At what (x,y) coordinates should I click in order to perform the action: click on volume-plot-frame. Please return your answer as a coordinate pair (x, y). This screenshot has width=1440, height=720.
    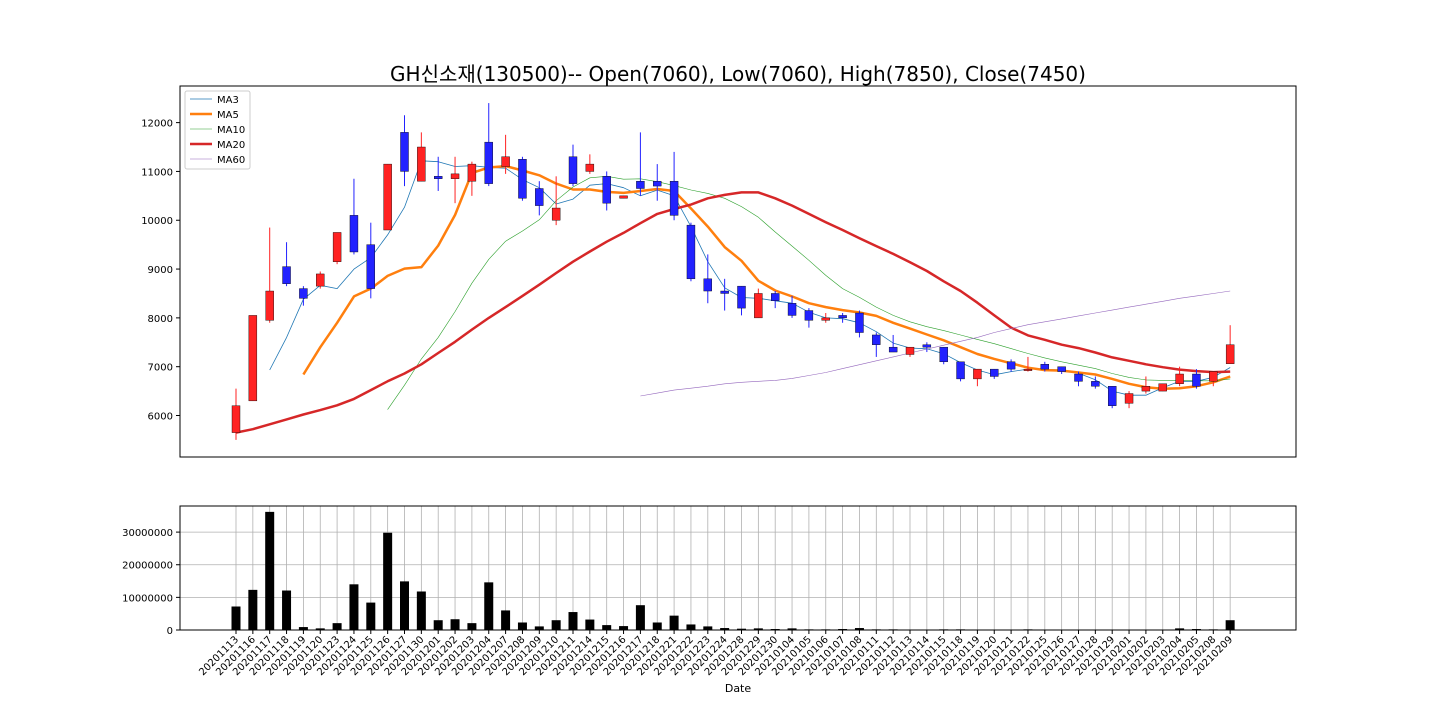
    Looking at the image, I should click on (738, 568).